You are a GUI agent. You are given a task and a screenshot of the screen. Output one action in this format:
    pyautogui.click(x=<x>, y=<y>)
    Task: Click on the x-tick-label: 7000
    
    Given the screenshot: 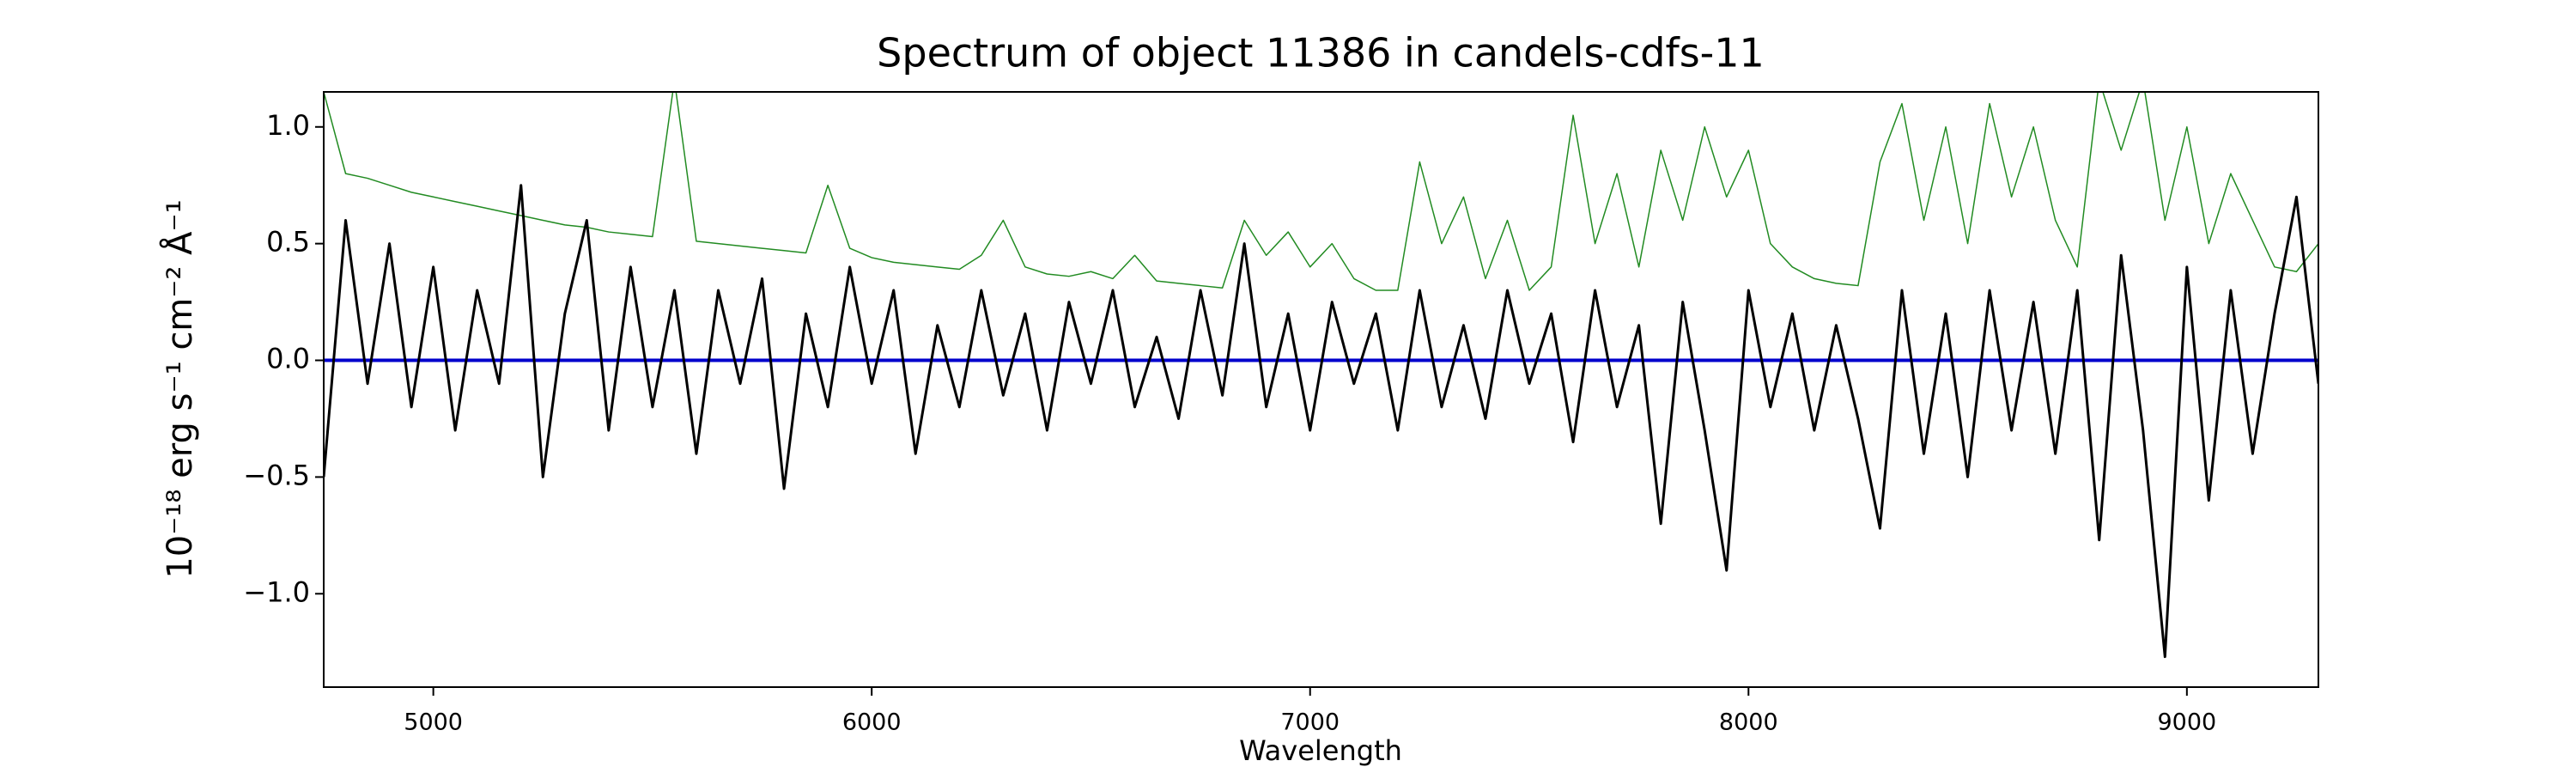 What is the action you would take?
    pyautogui.click(x=1310, y=722)
    